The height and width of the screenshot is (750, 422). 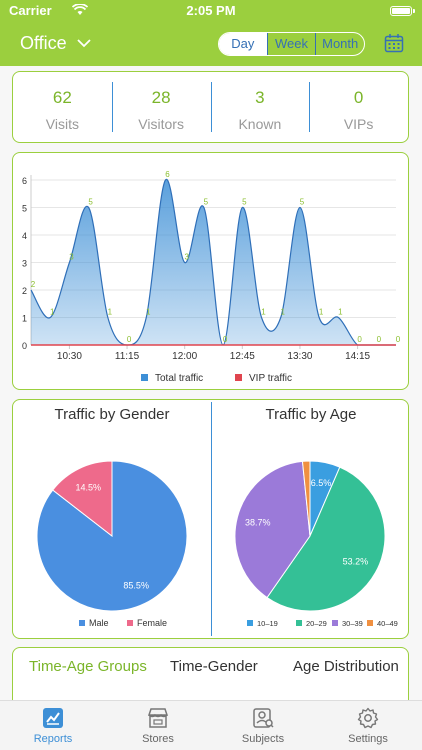 I want to click on carrier-label: Carrier, so click(x=30, y=10).